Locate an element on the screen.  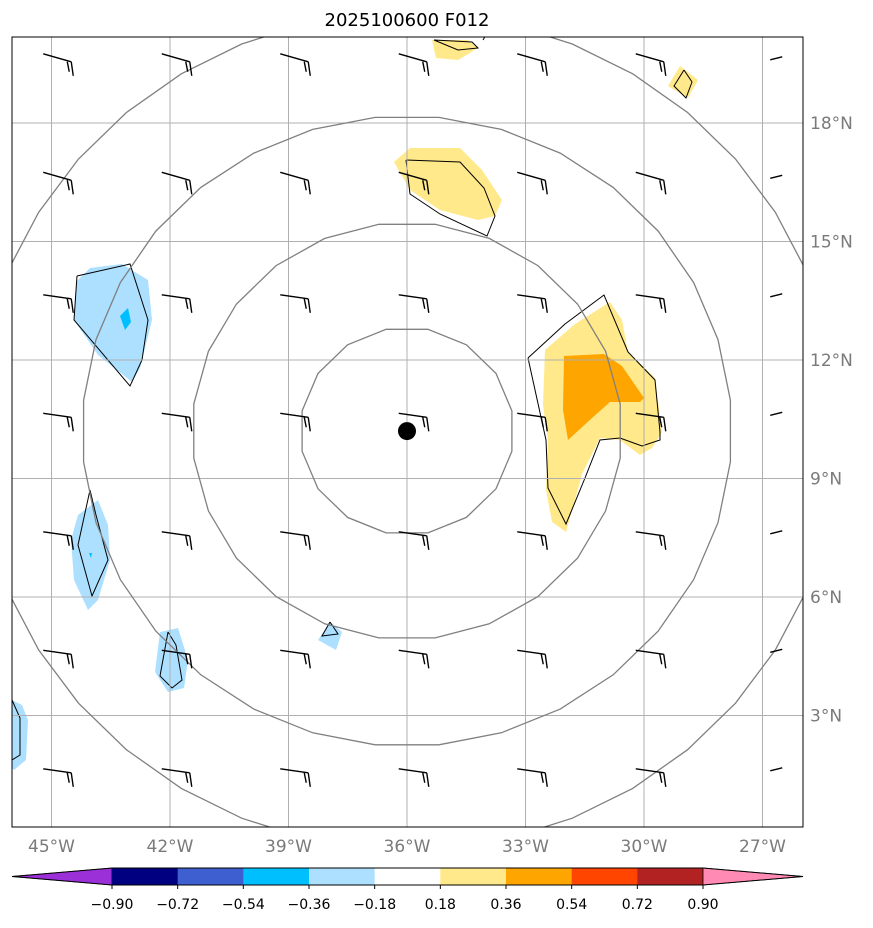
colorbar-extend-low is located at coordinates (62, 876).